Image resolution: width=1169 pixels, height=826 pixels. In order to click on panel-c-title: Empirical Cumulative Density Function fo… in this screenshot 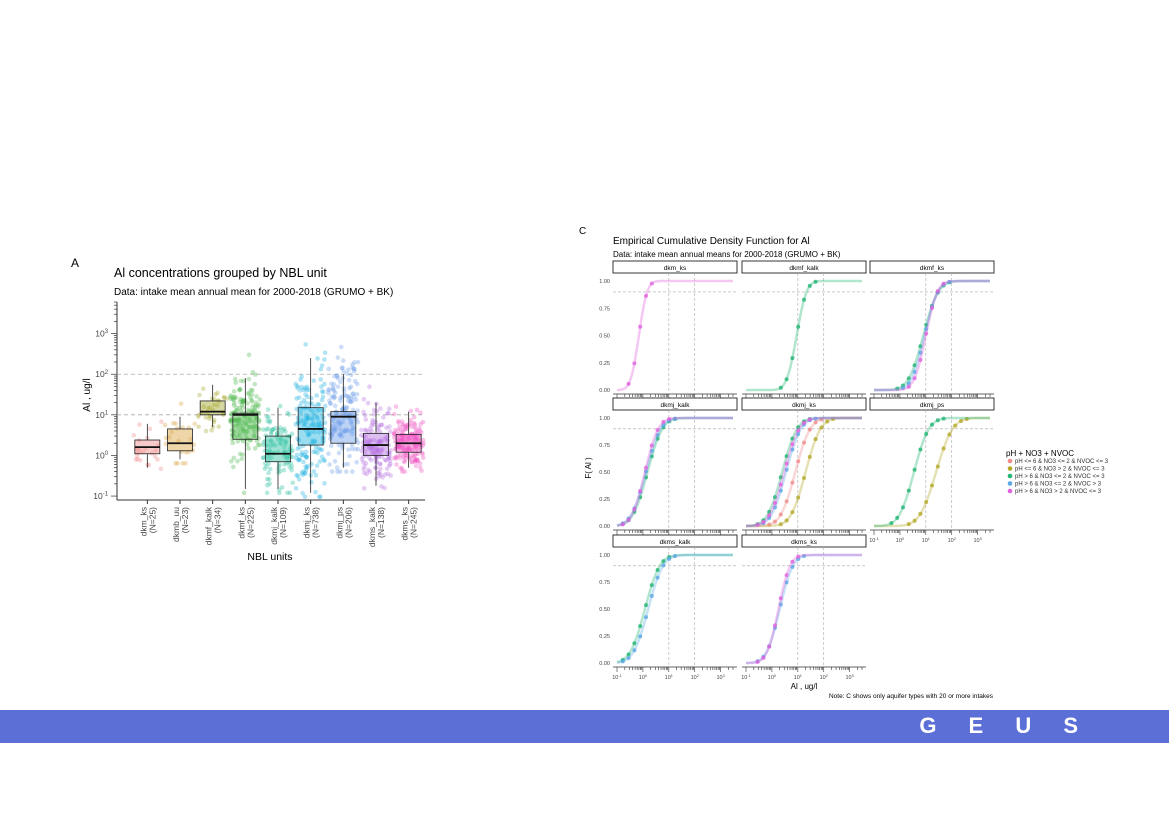, I will do `click(711, 241)`.